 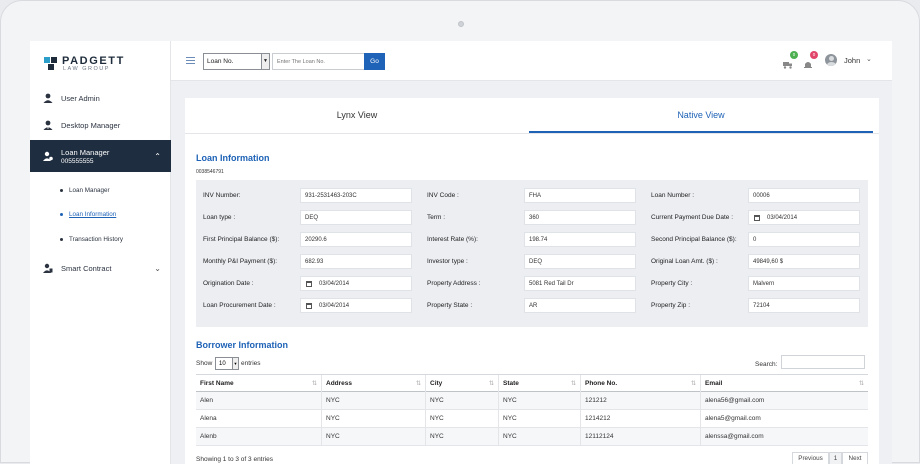 What do you see at coordinates (436, 217) in the screenshot?
I see `field-label: Term :` at bounding box center [436, 217].